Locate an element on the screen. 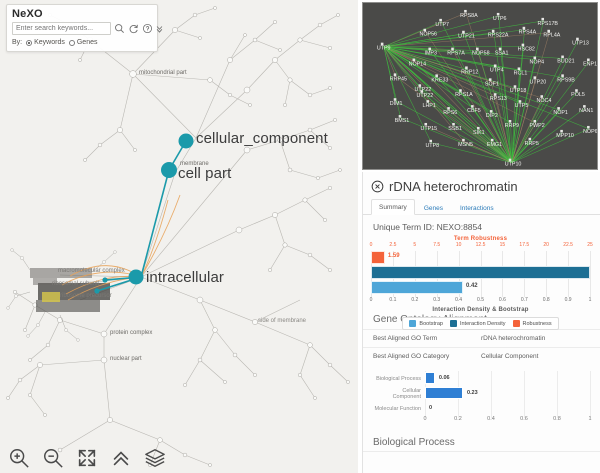 This screenshot has width=600, height=473. radio-genes-dot is located at coordinates (71, 42).